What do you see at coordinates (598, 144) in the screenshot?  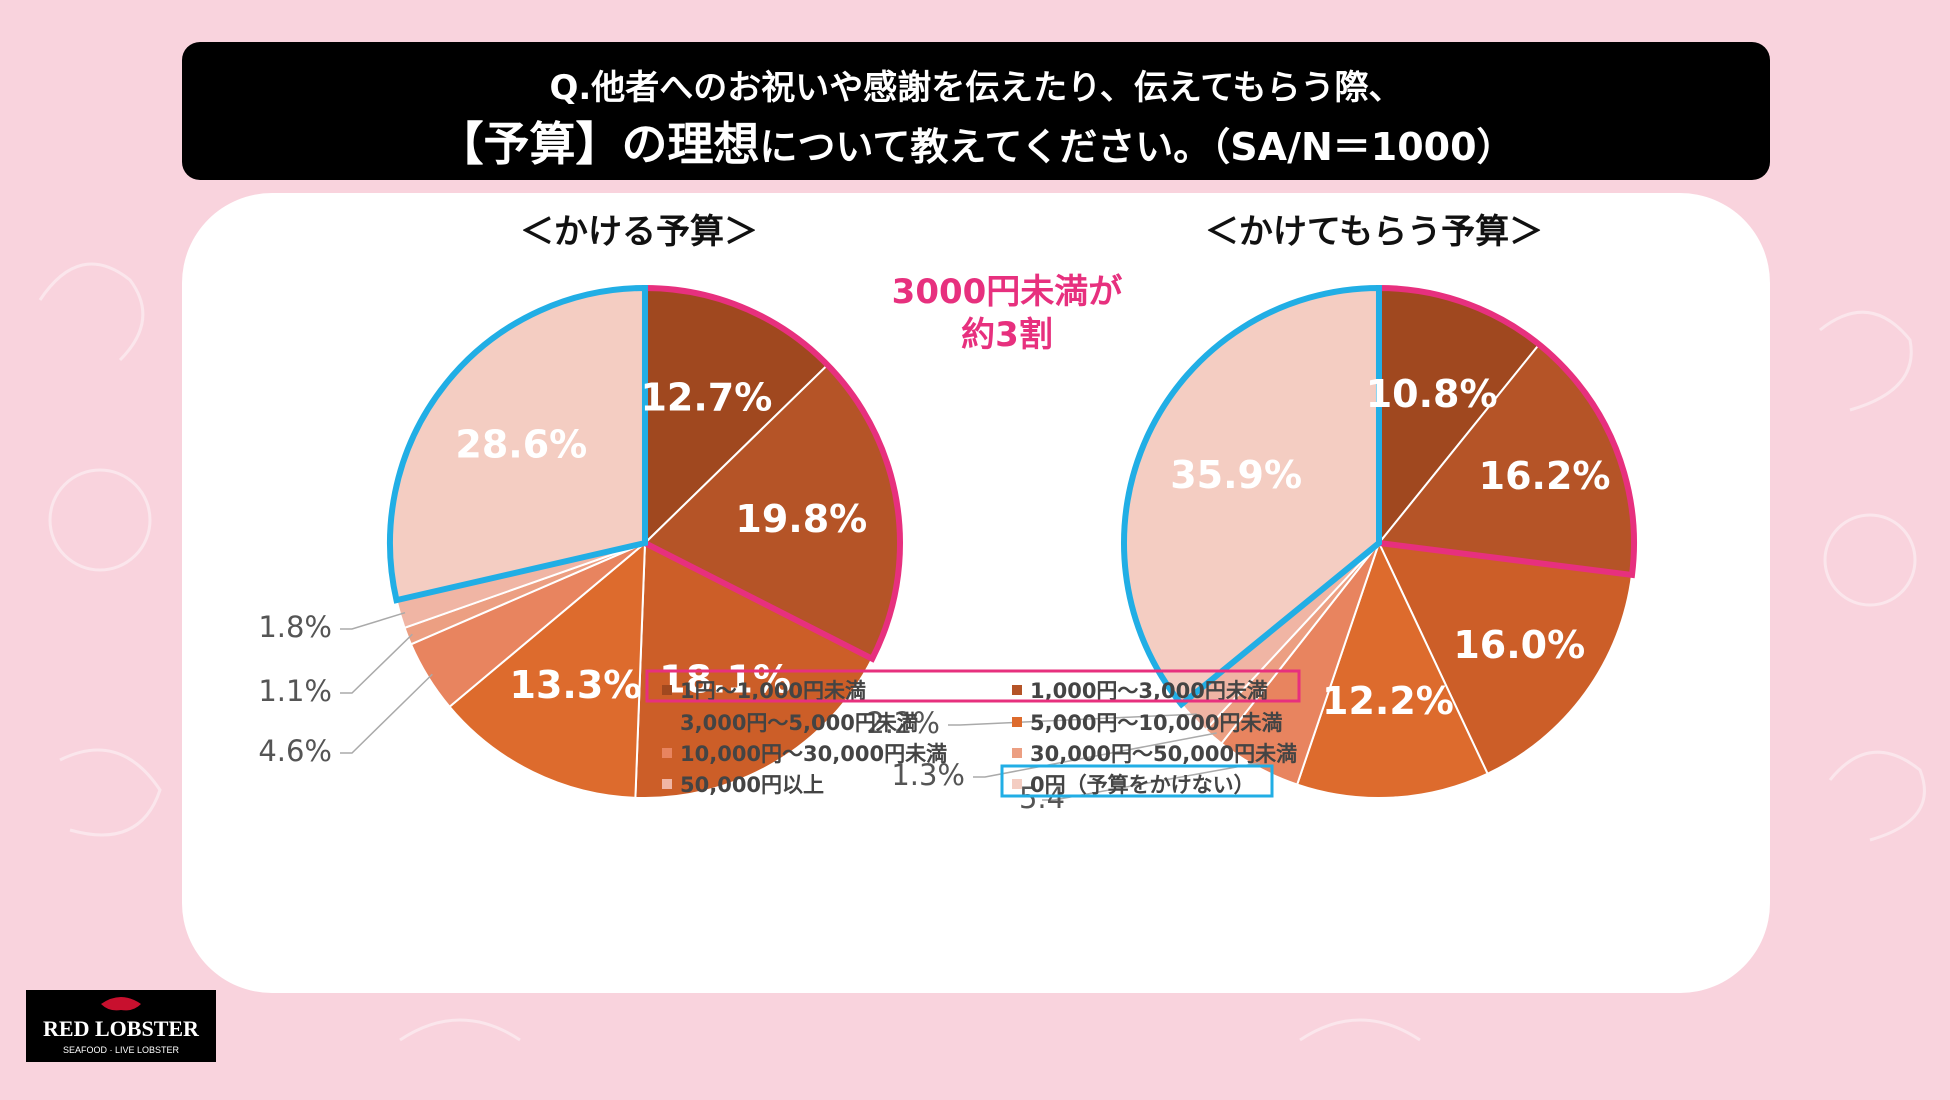 I see `question-emphasis: 【予算】の理想` at bounding box center [598, 144].